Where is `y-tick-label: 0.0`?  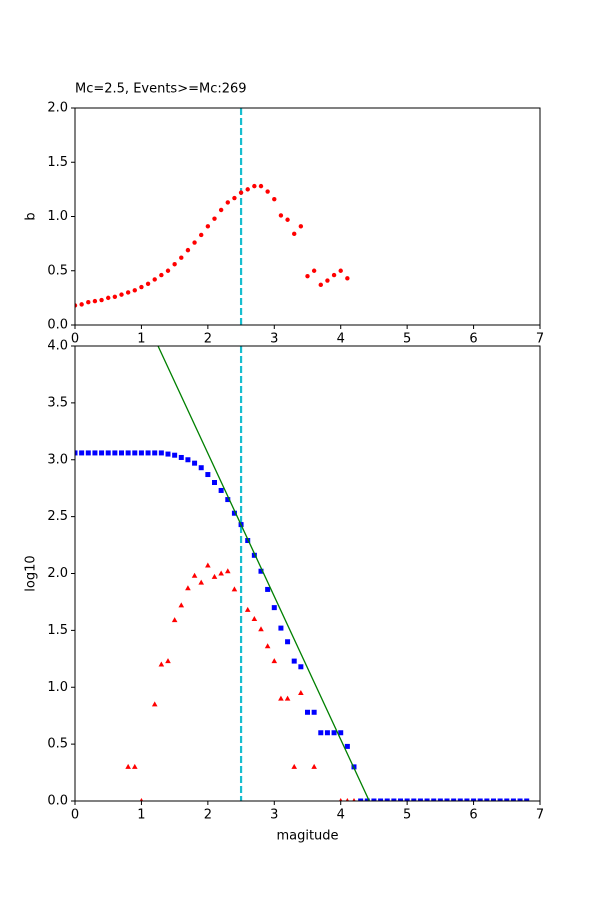
y-tick-label: 0.0 is located at coordinates (57, 325).